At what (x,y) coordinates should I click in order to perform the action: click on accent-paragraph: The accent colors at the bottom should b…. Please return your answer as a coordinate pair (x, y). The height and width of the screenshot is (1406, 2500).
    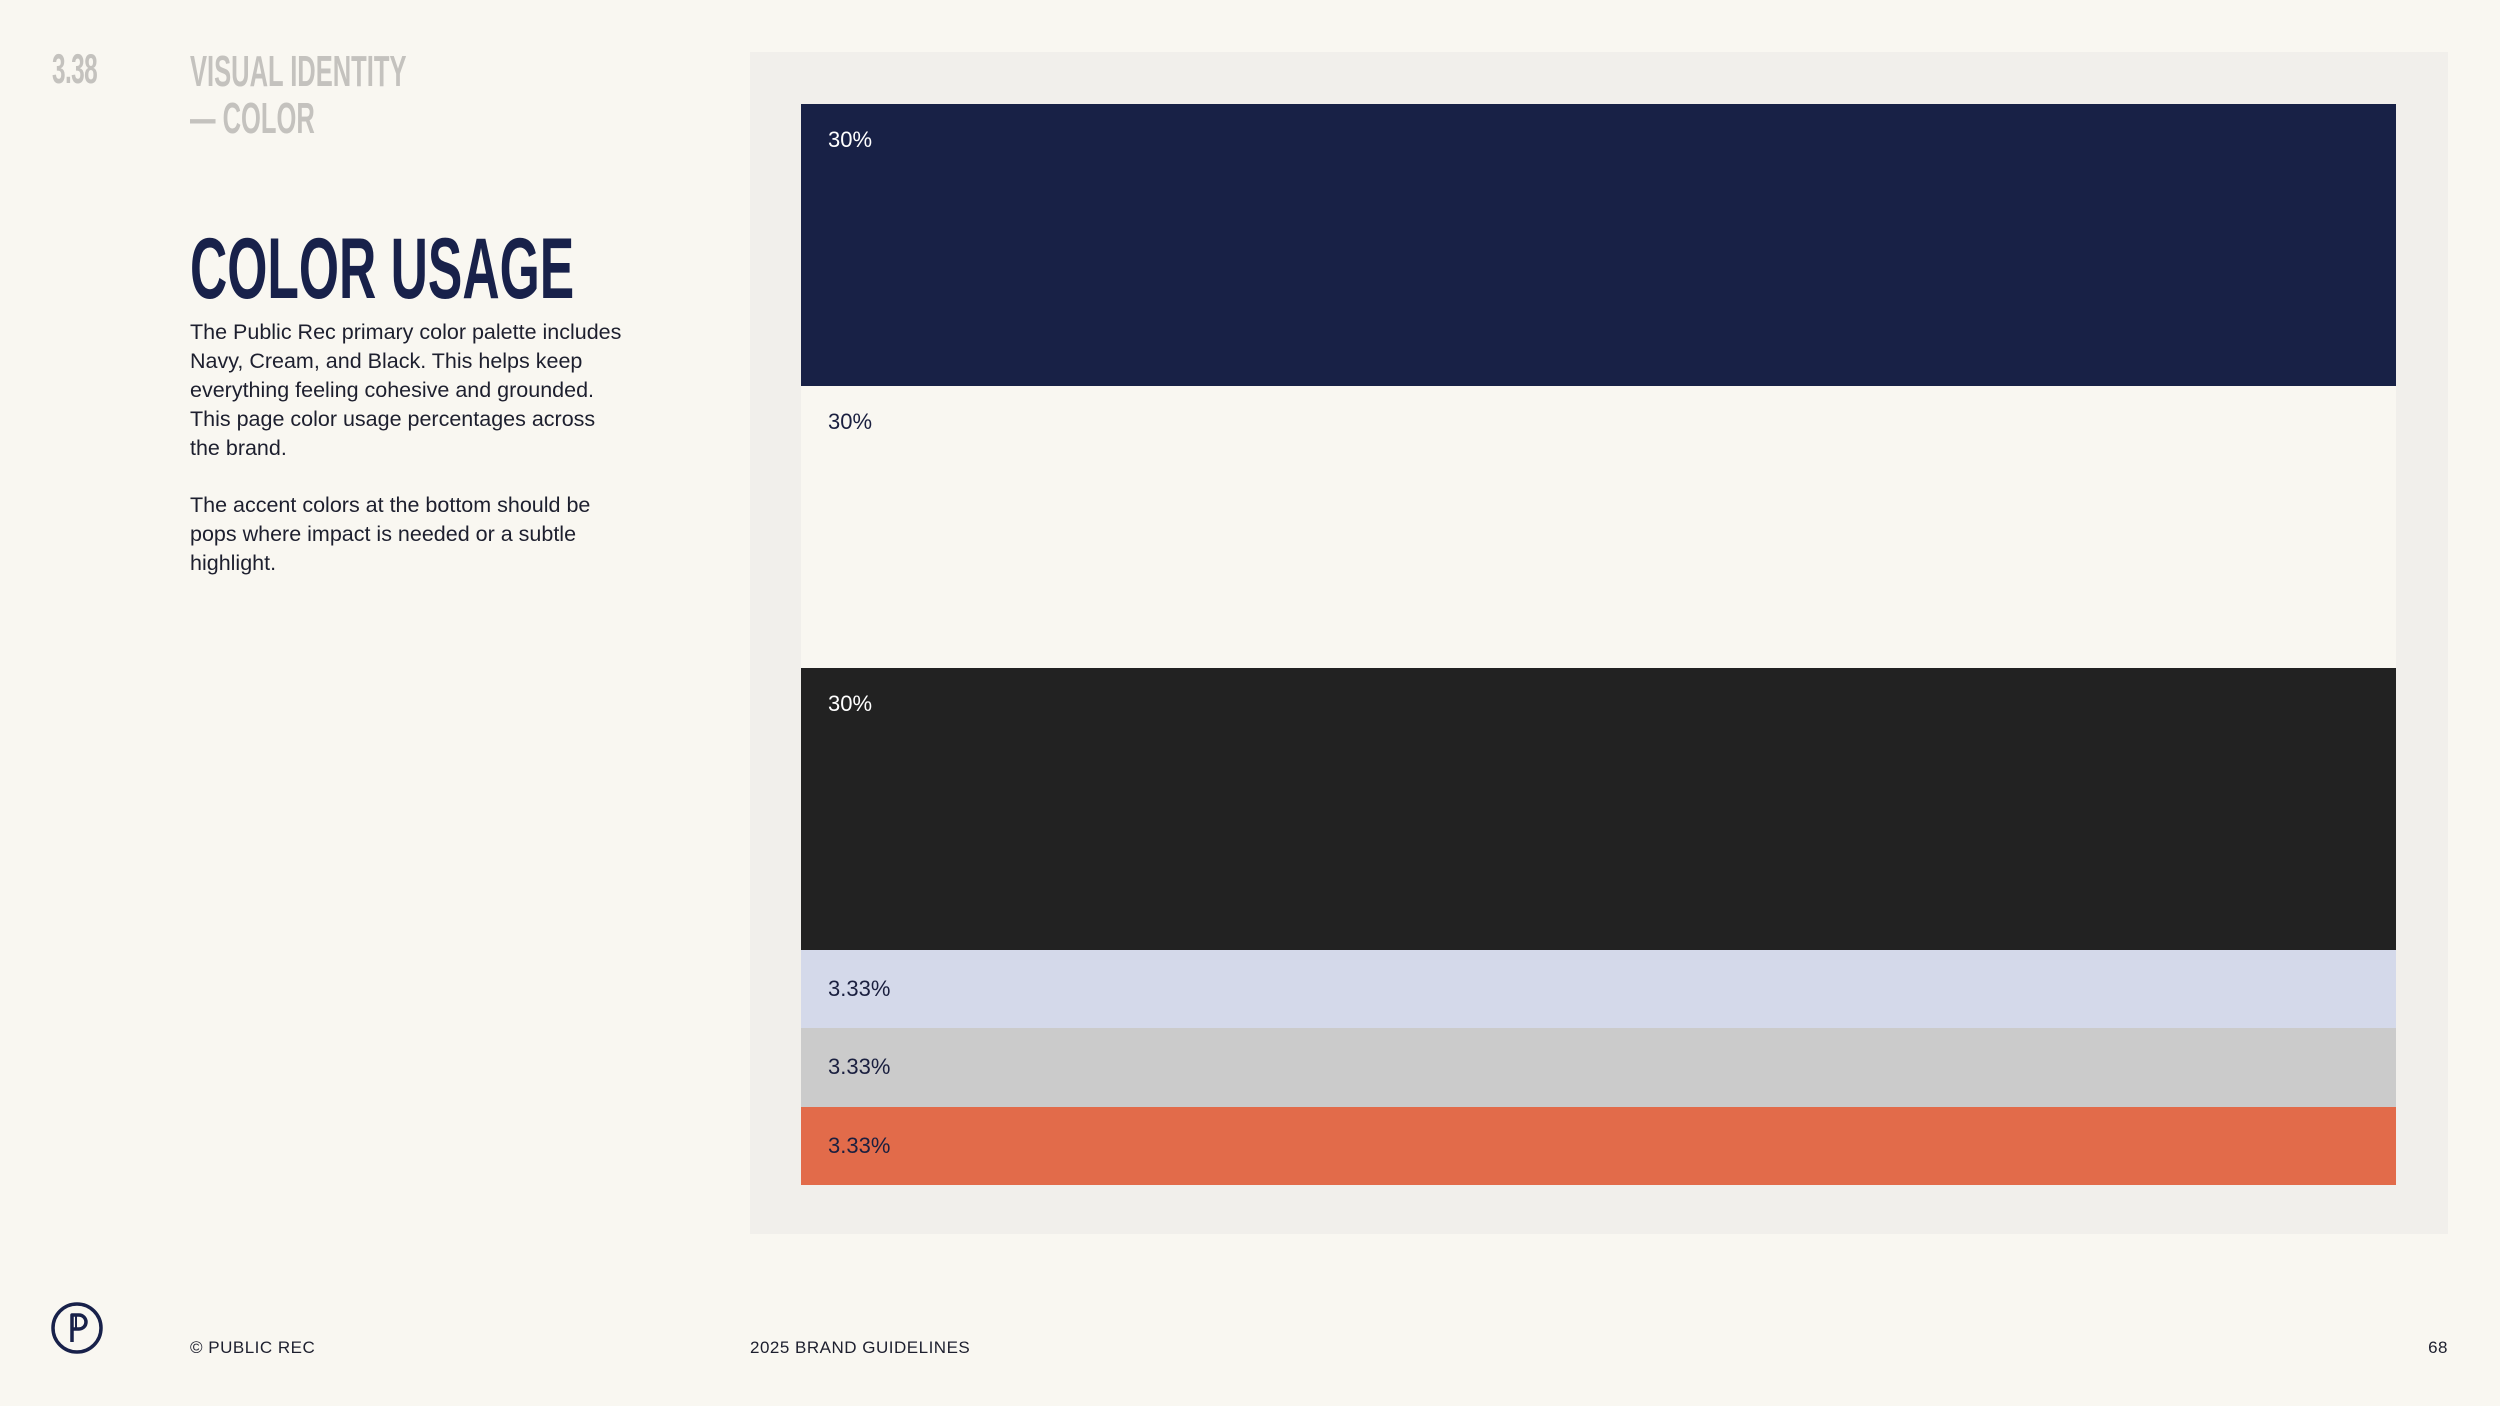
    Looking at the image, I should click on (390, 534).